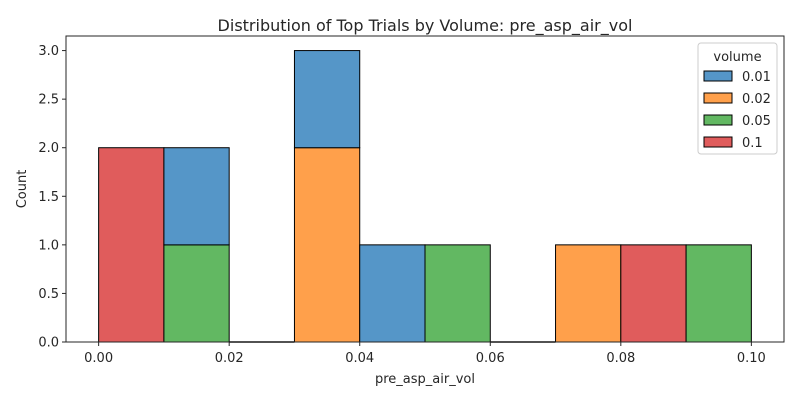 The width and height of the screenshot is (800, 400). I want to click on x-tick-label: 0.04, so click(359, 358).